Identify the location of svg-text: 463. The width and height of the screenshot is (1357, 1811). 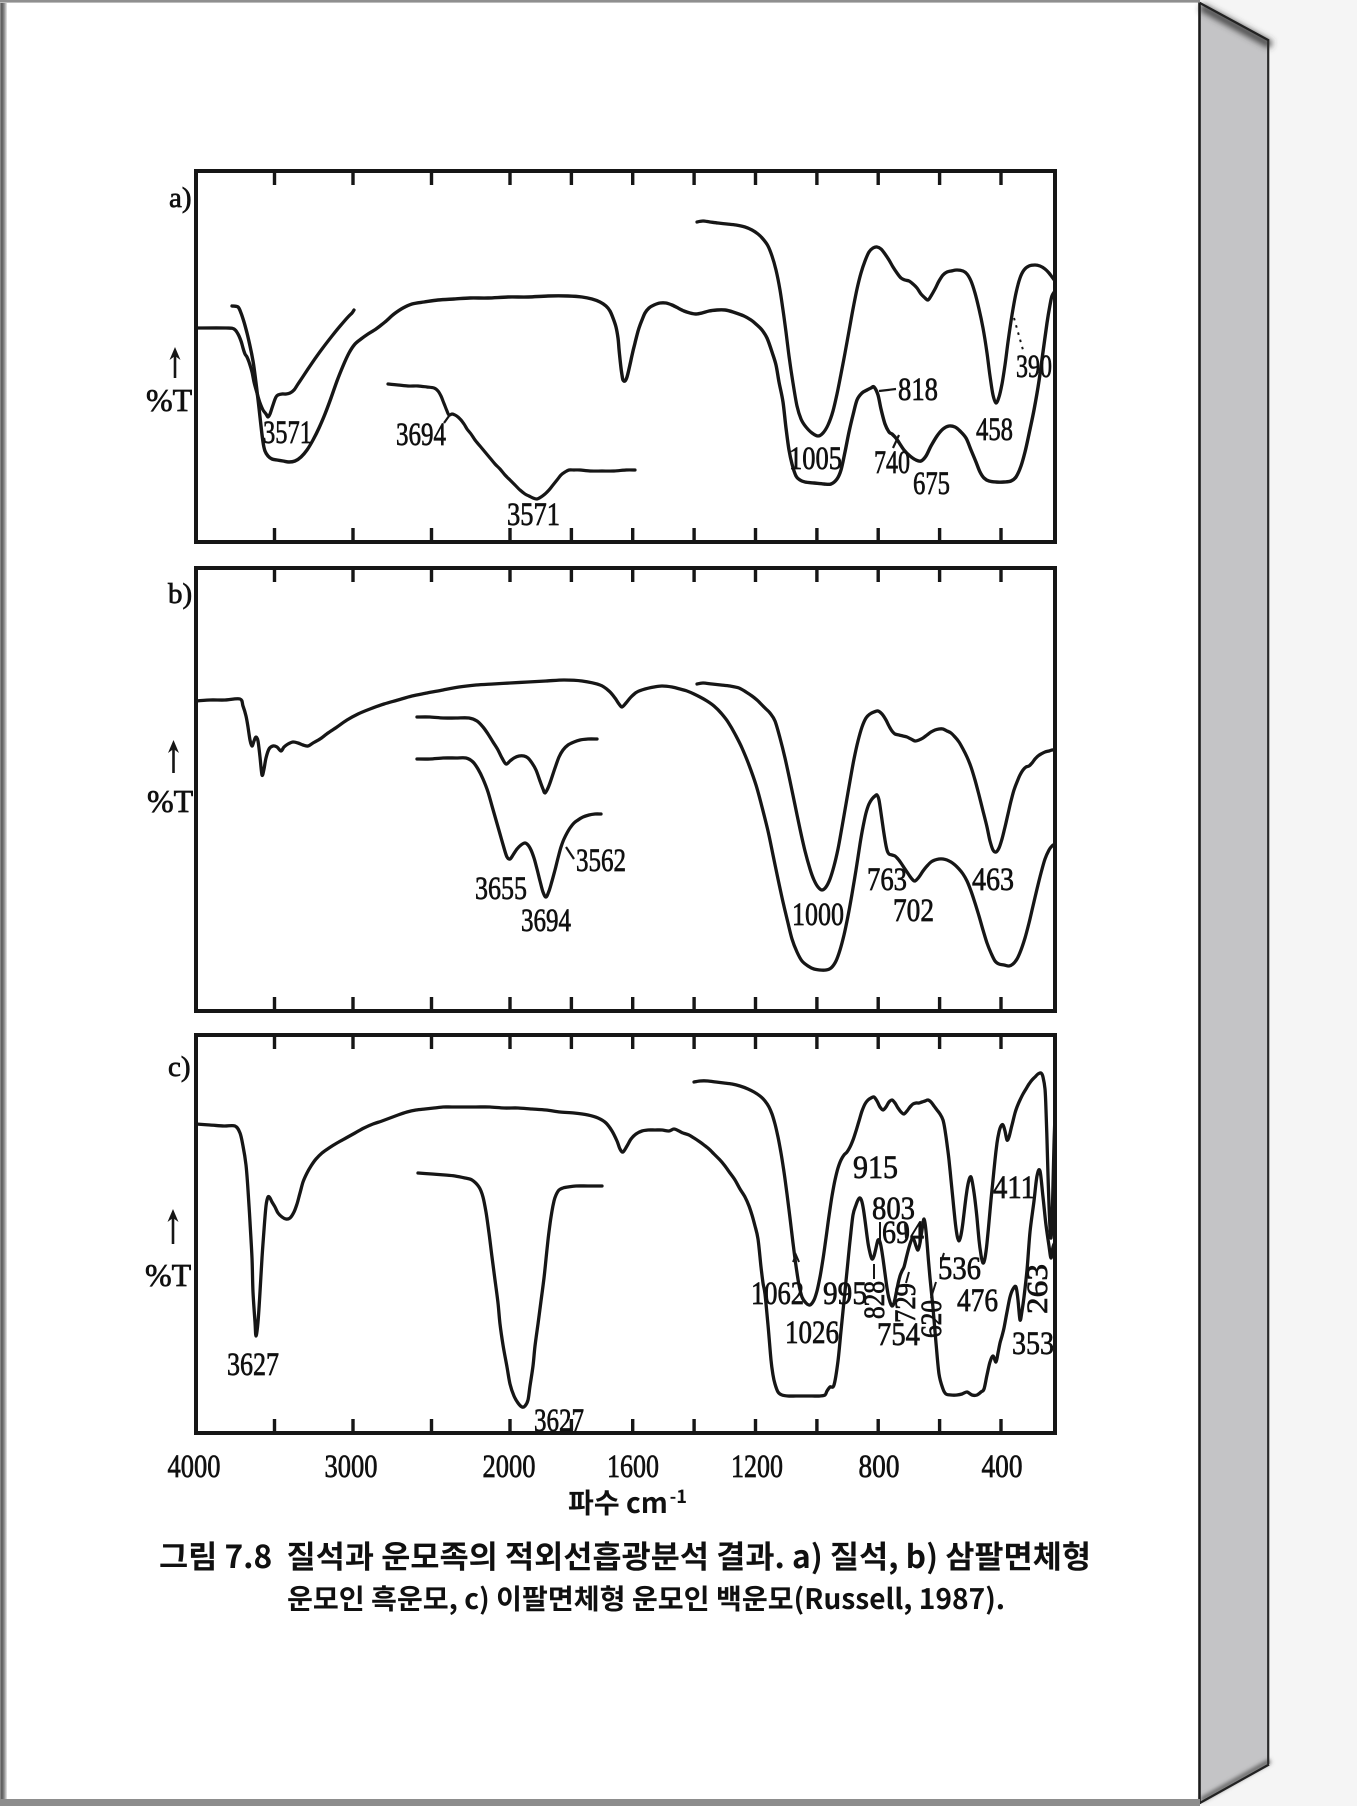
(993, 880).